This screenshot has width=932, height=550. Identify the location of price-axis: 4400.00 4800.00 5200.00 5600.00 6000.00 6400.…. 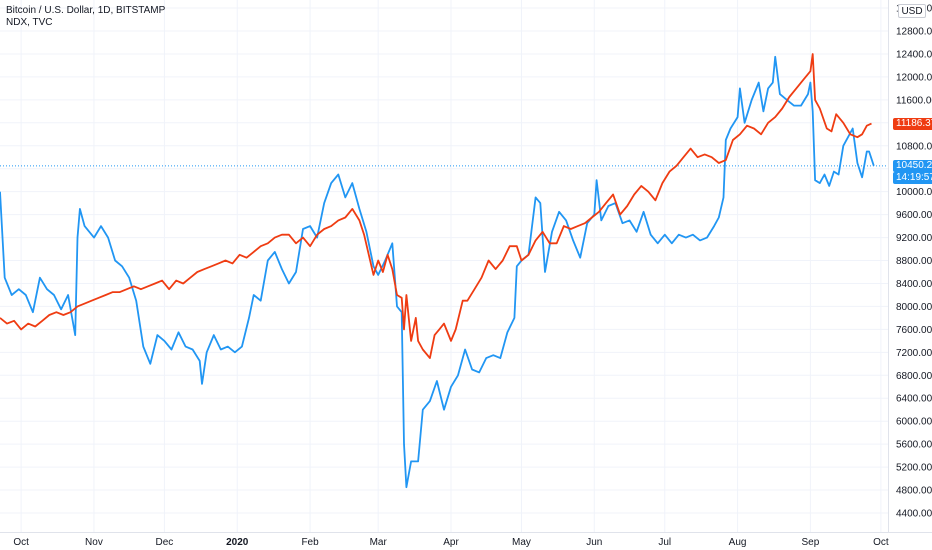
(914, 262).